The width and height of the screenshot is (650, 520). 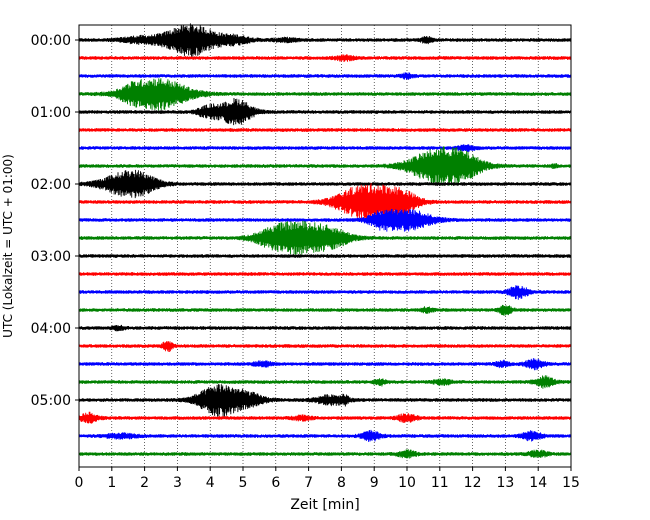 I want to click on x-tick-label: 1, so click(x=111, y=483).